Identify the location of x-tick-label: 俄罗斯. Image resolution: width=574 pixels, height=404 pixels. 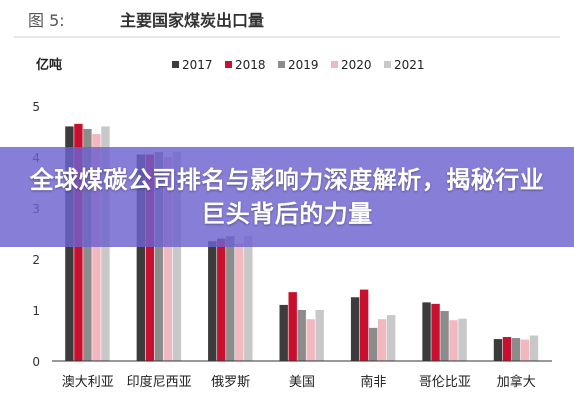
(230, 382).